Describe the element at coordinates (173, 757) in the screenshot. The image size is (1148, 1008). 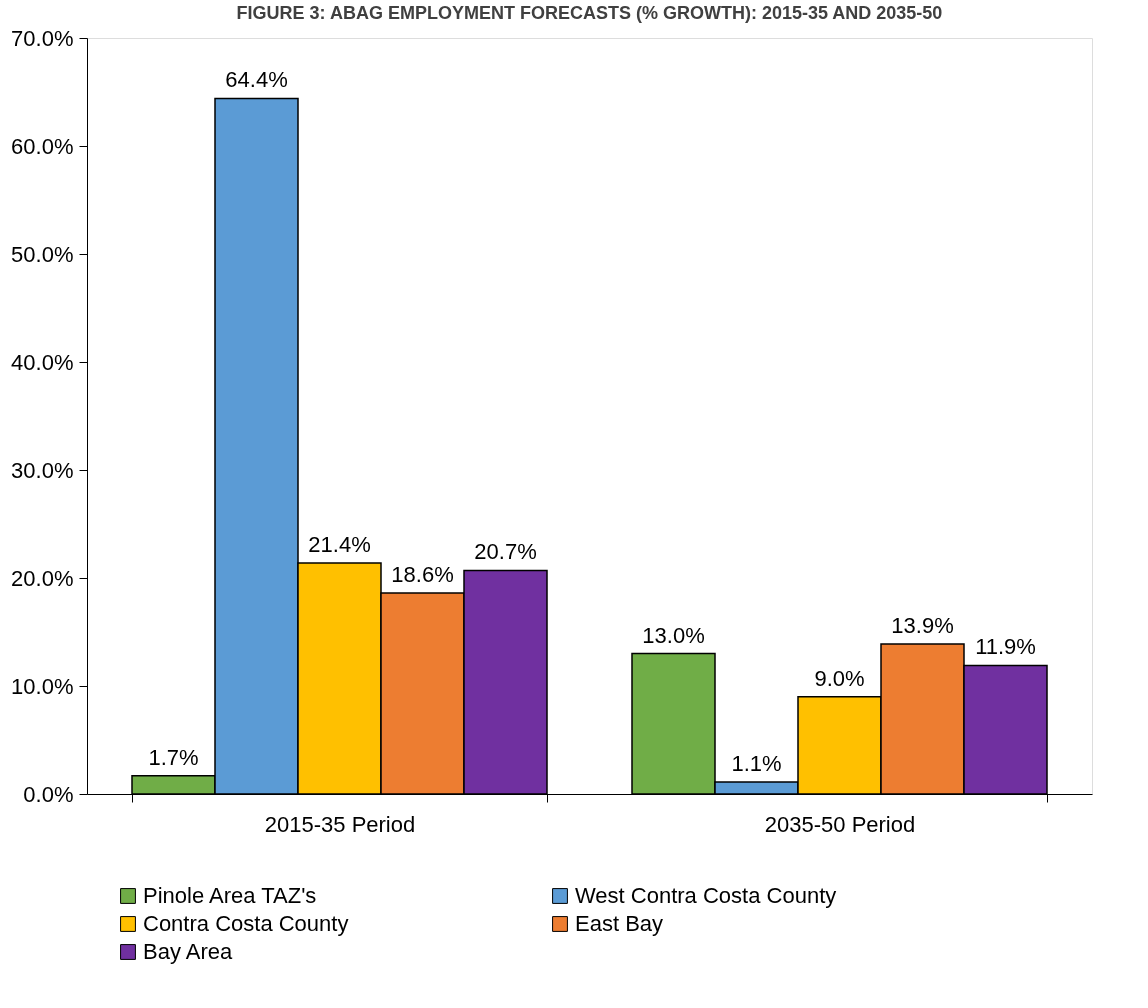
I see `data-label: 1.7%` at that location.